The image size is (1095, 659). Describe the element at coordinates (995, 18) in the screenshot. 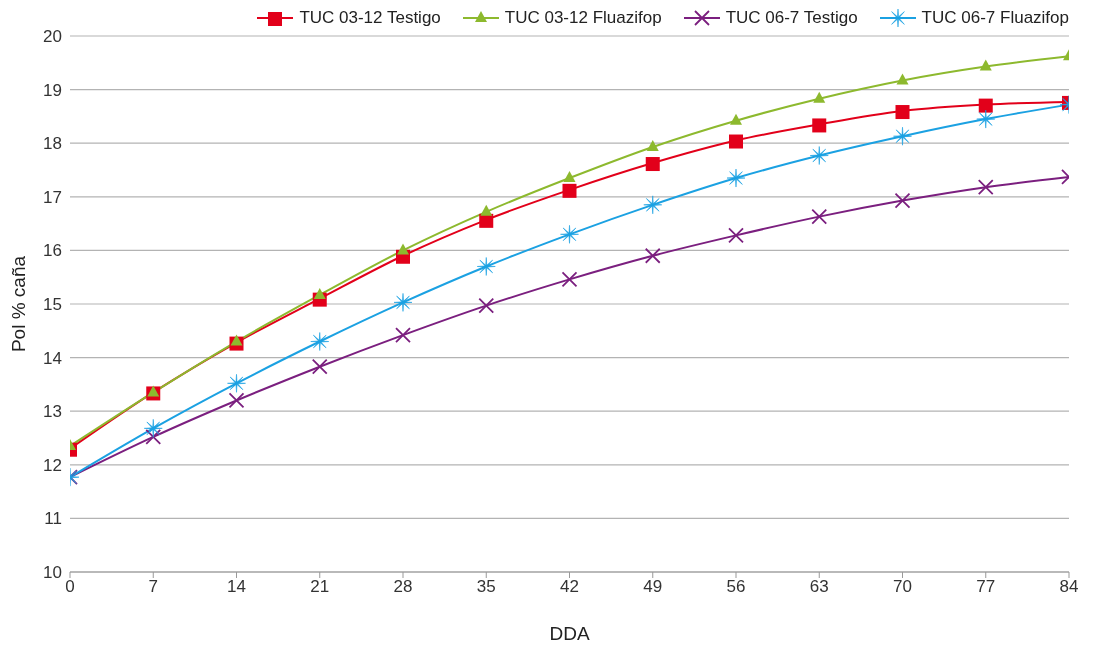

I see `legend-label: TUC 06-7 Fluazifop` at that location.